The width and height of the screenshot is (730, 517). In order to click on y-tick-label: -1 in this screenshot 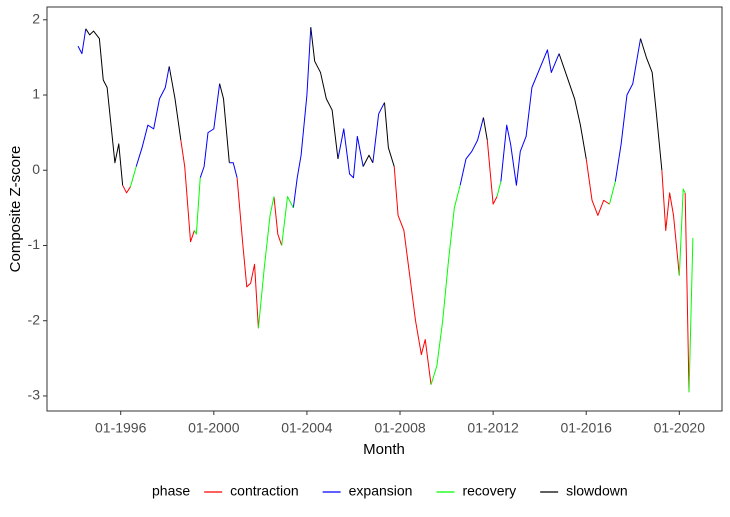, I will do `click(34, 244)`.